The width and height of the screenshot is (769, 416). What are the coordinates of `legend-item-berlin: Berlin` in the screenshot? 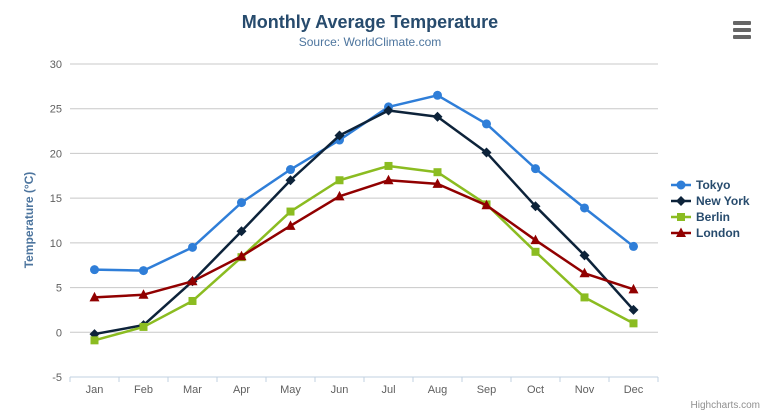 It's located at (710, 217).